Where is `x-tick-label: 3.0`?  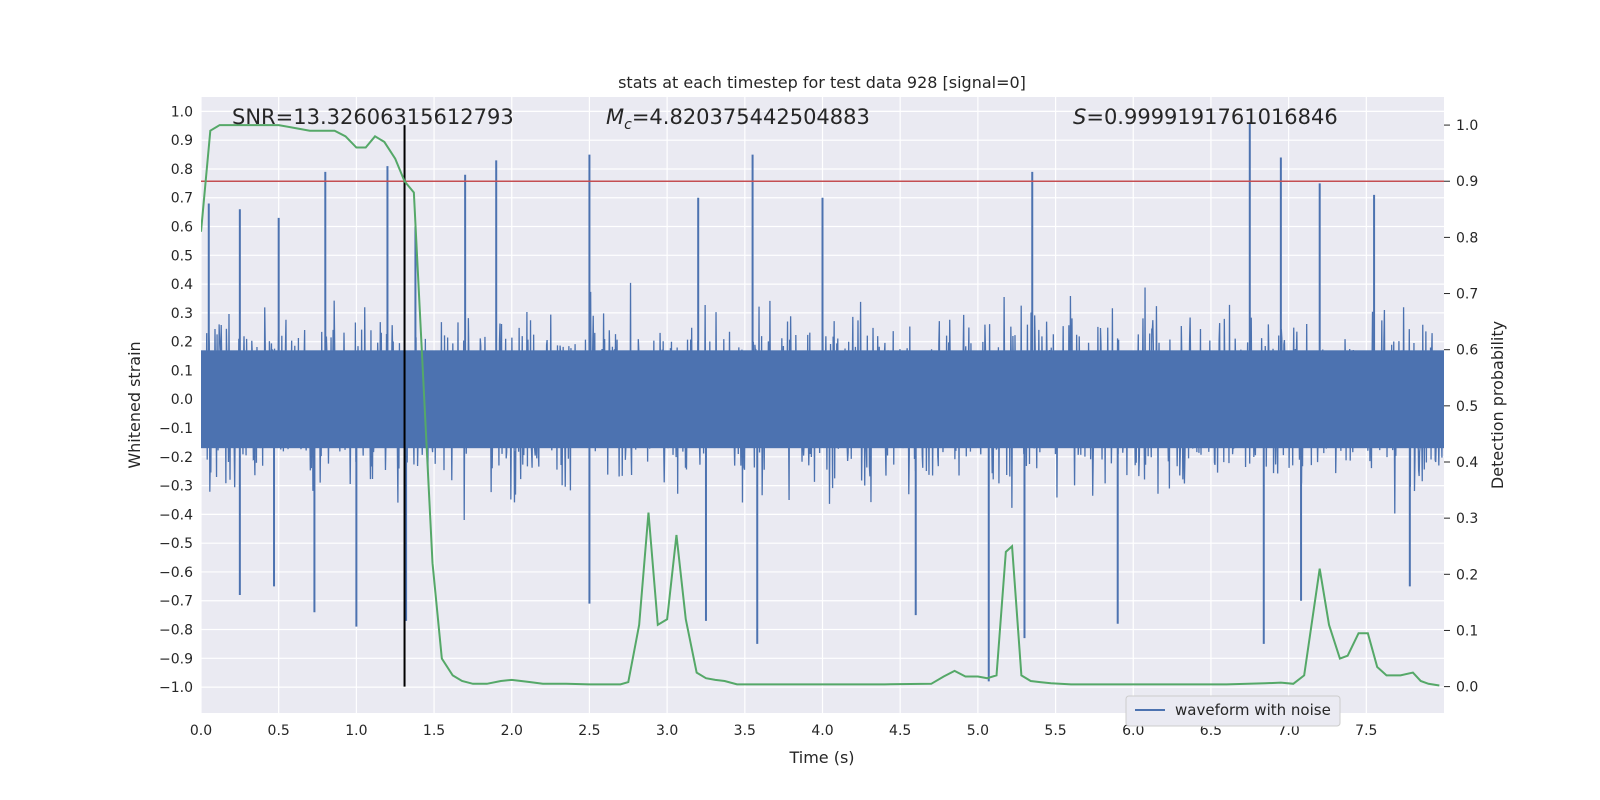
x-tick-label: 3.0 is located at coordinates (667, 731).